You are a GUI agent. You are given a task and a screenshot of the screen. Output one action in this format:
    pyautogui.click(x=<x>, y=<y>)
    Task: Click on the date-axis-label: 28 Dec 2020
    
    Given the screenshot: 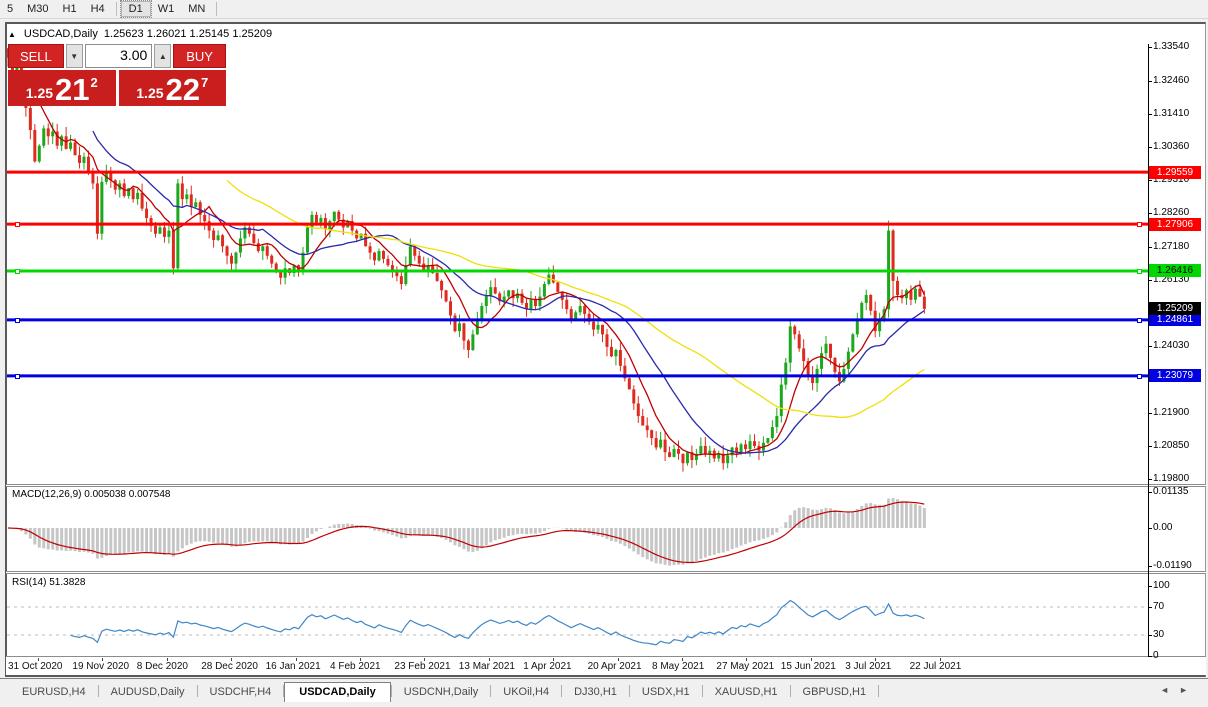 What is the action you would take?
    pyautogui.click(x=229, y=666)
    